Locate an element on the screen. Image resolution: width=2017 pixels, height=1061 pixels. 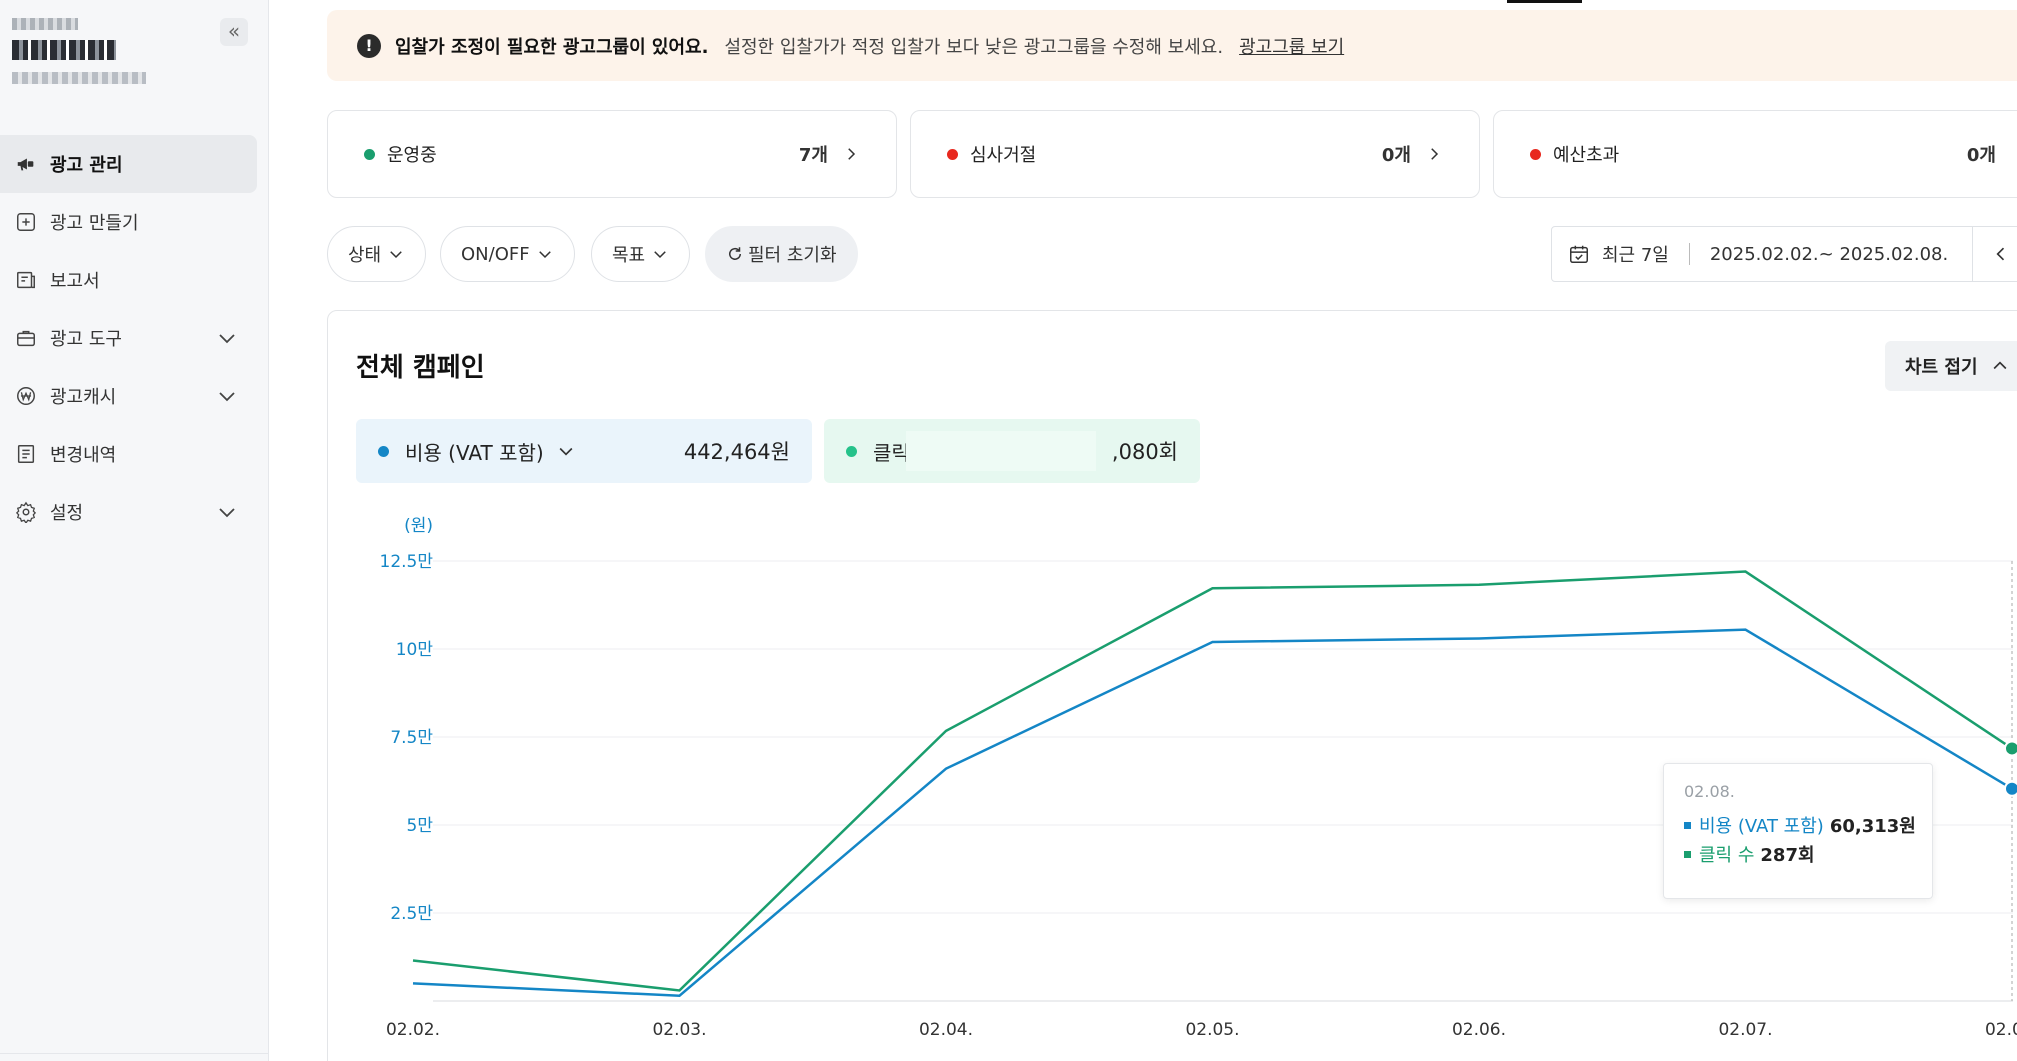
x-tick-label: 02.07. is located at coordinates (1745, 1030).